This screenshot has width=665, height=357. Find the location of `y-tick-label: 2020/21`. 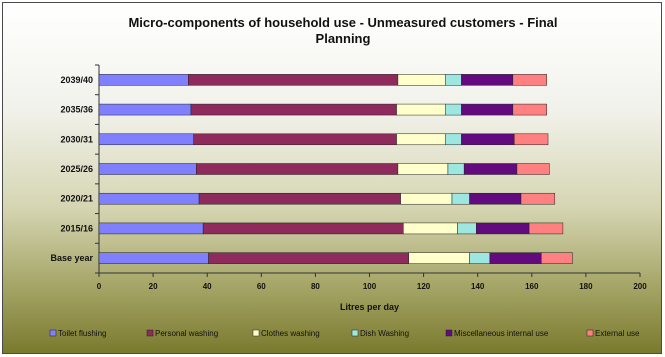

y-tick-label: 2020/21 is located at coordinates (76, 199).